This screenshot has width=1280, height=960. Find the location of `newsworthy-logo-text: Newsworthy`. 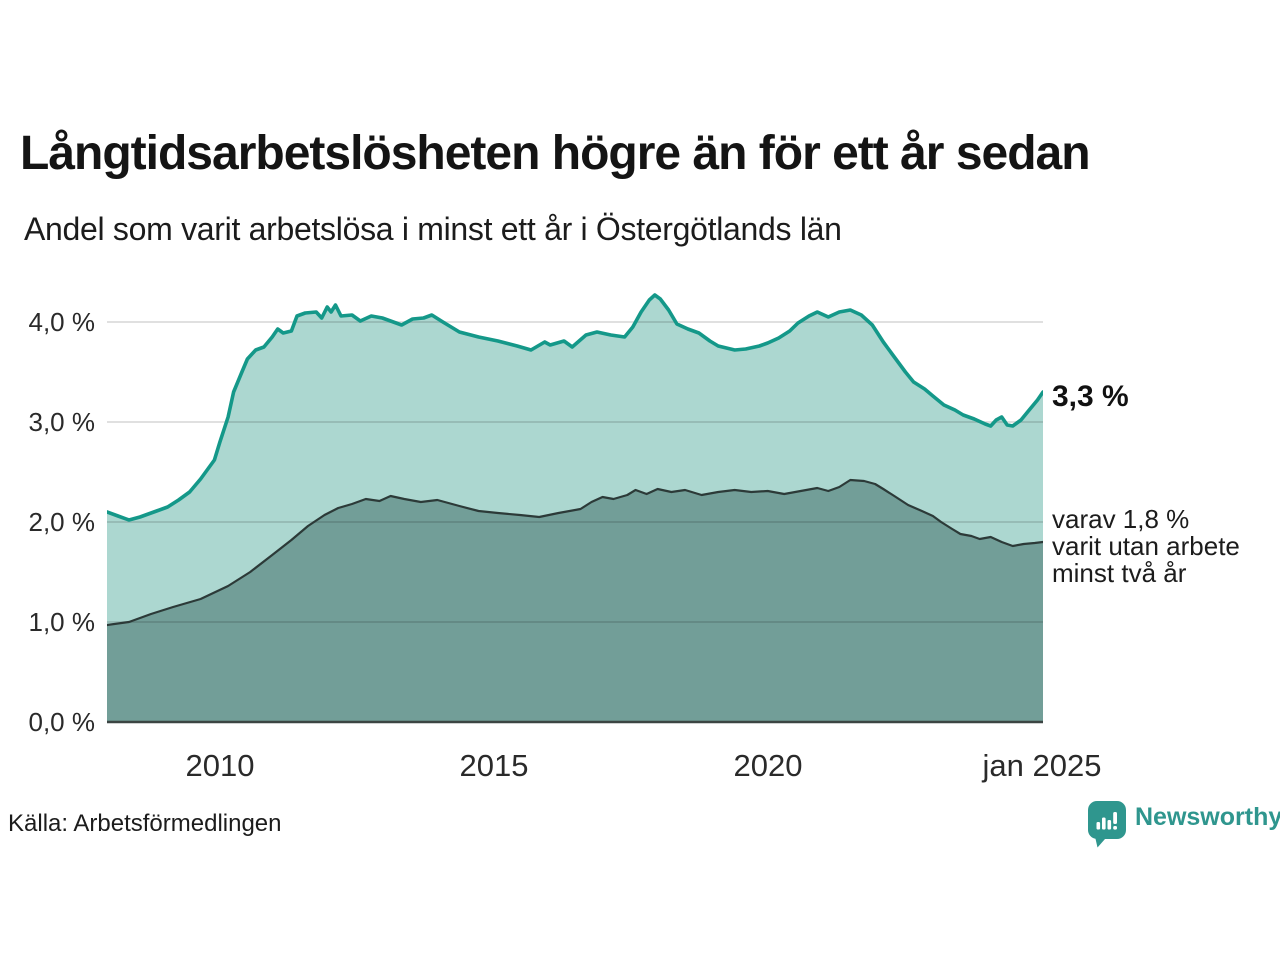

newsworthy-logo-text: Newsworthy is located at coordinates (1207, 817).